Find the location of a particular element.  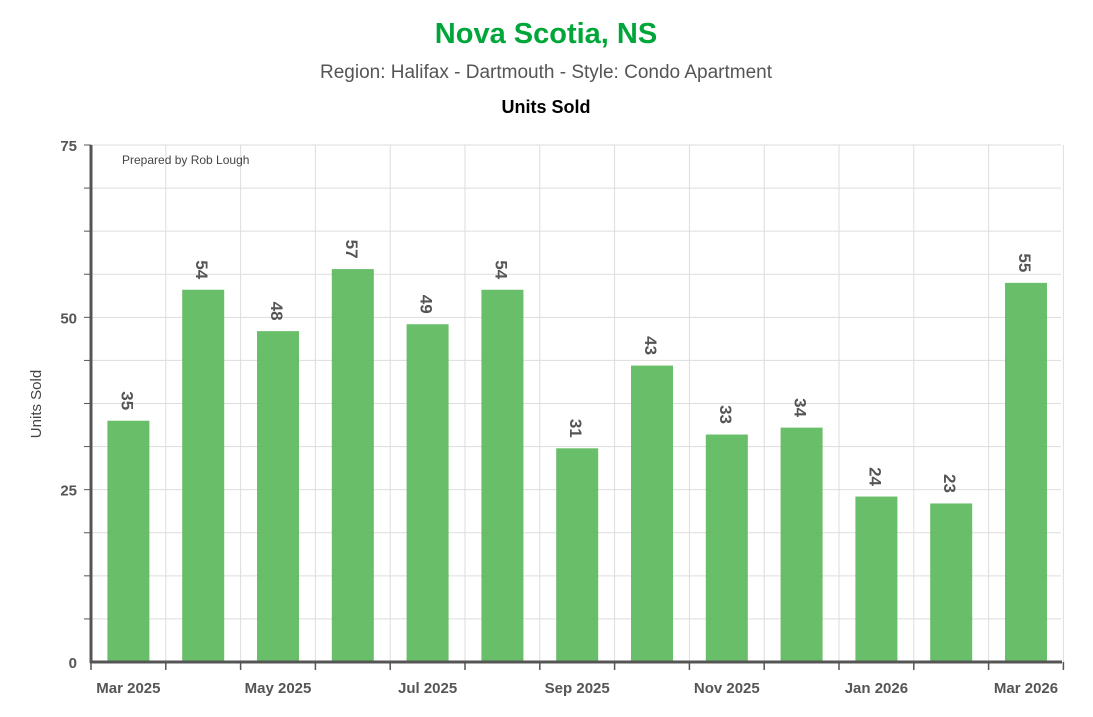

data-label: 34 is located at coordinates (800, 407).